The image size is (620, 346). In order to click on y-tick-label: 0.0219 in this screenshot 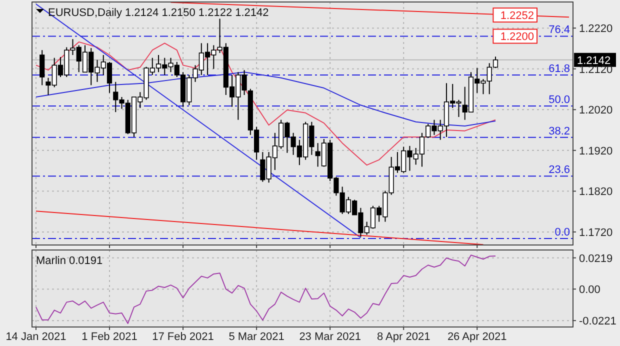, I will do `click(596, 258)`.